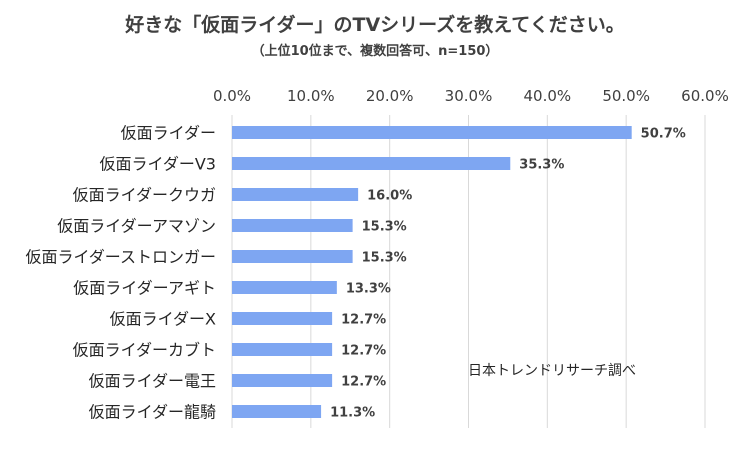 This screenshot has height=449, width=750. I want to click on category-label: 仮面ライダークウガ, so click(144, 195).